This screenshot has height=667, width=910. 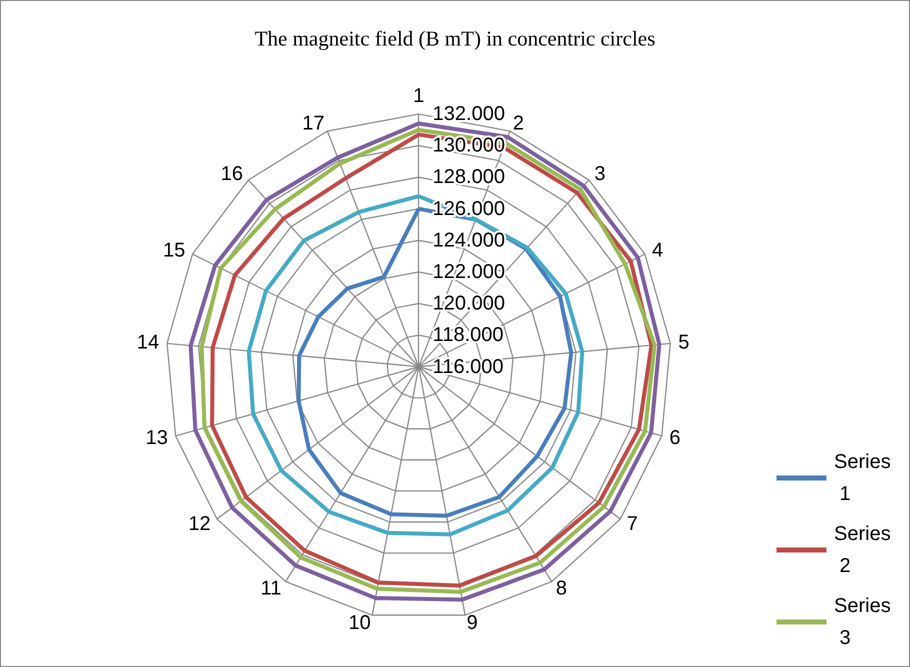 What do you see at coordinates (562, 588) in the screenshot?
I see `spoke-label: 8` at bounding box center [562, 588].